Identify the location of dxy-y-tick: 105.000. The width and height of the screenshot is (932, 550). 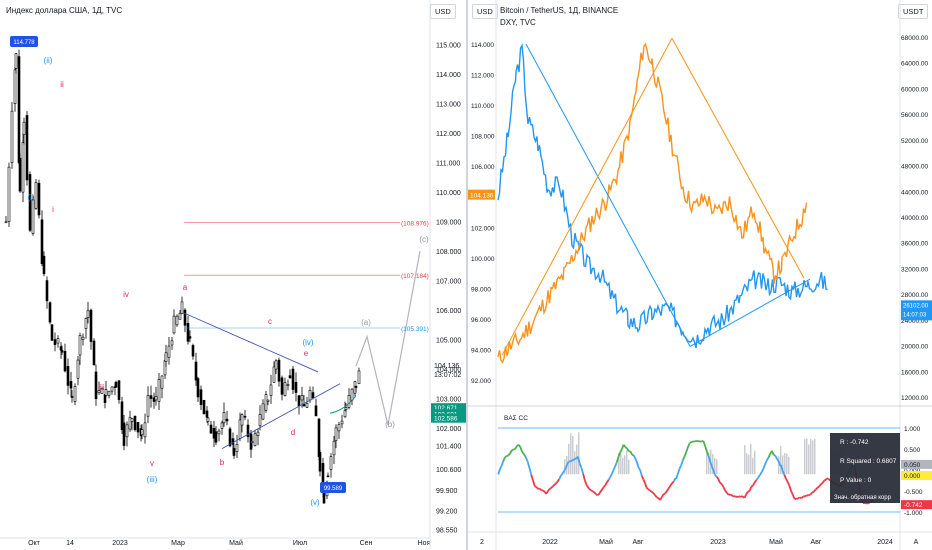
(448, 341).